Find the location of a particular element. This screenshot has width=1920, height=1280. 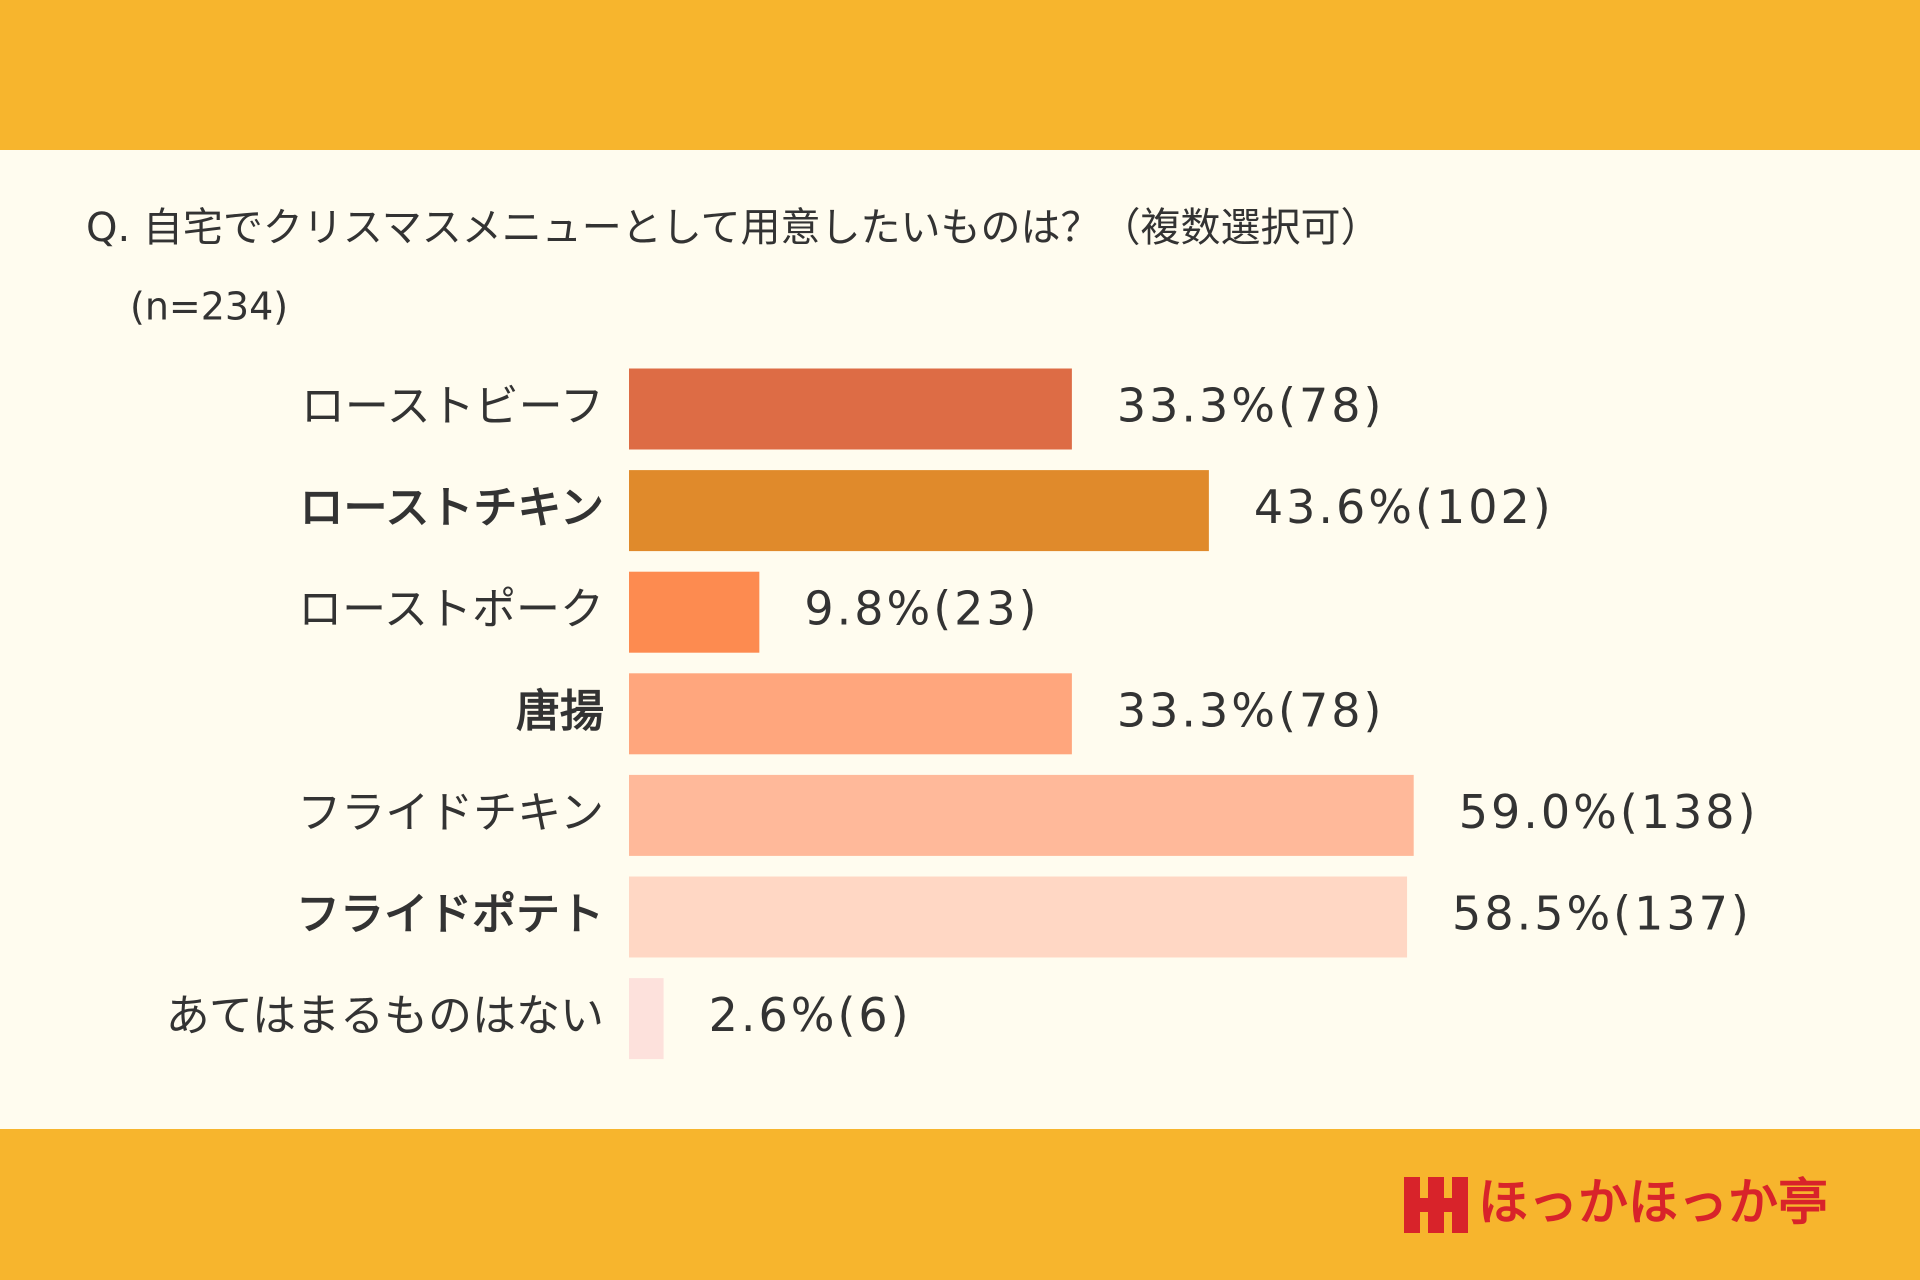

top-band is located at coordinates (960, 75).